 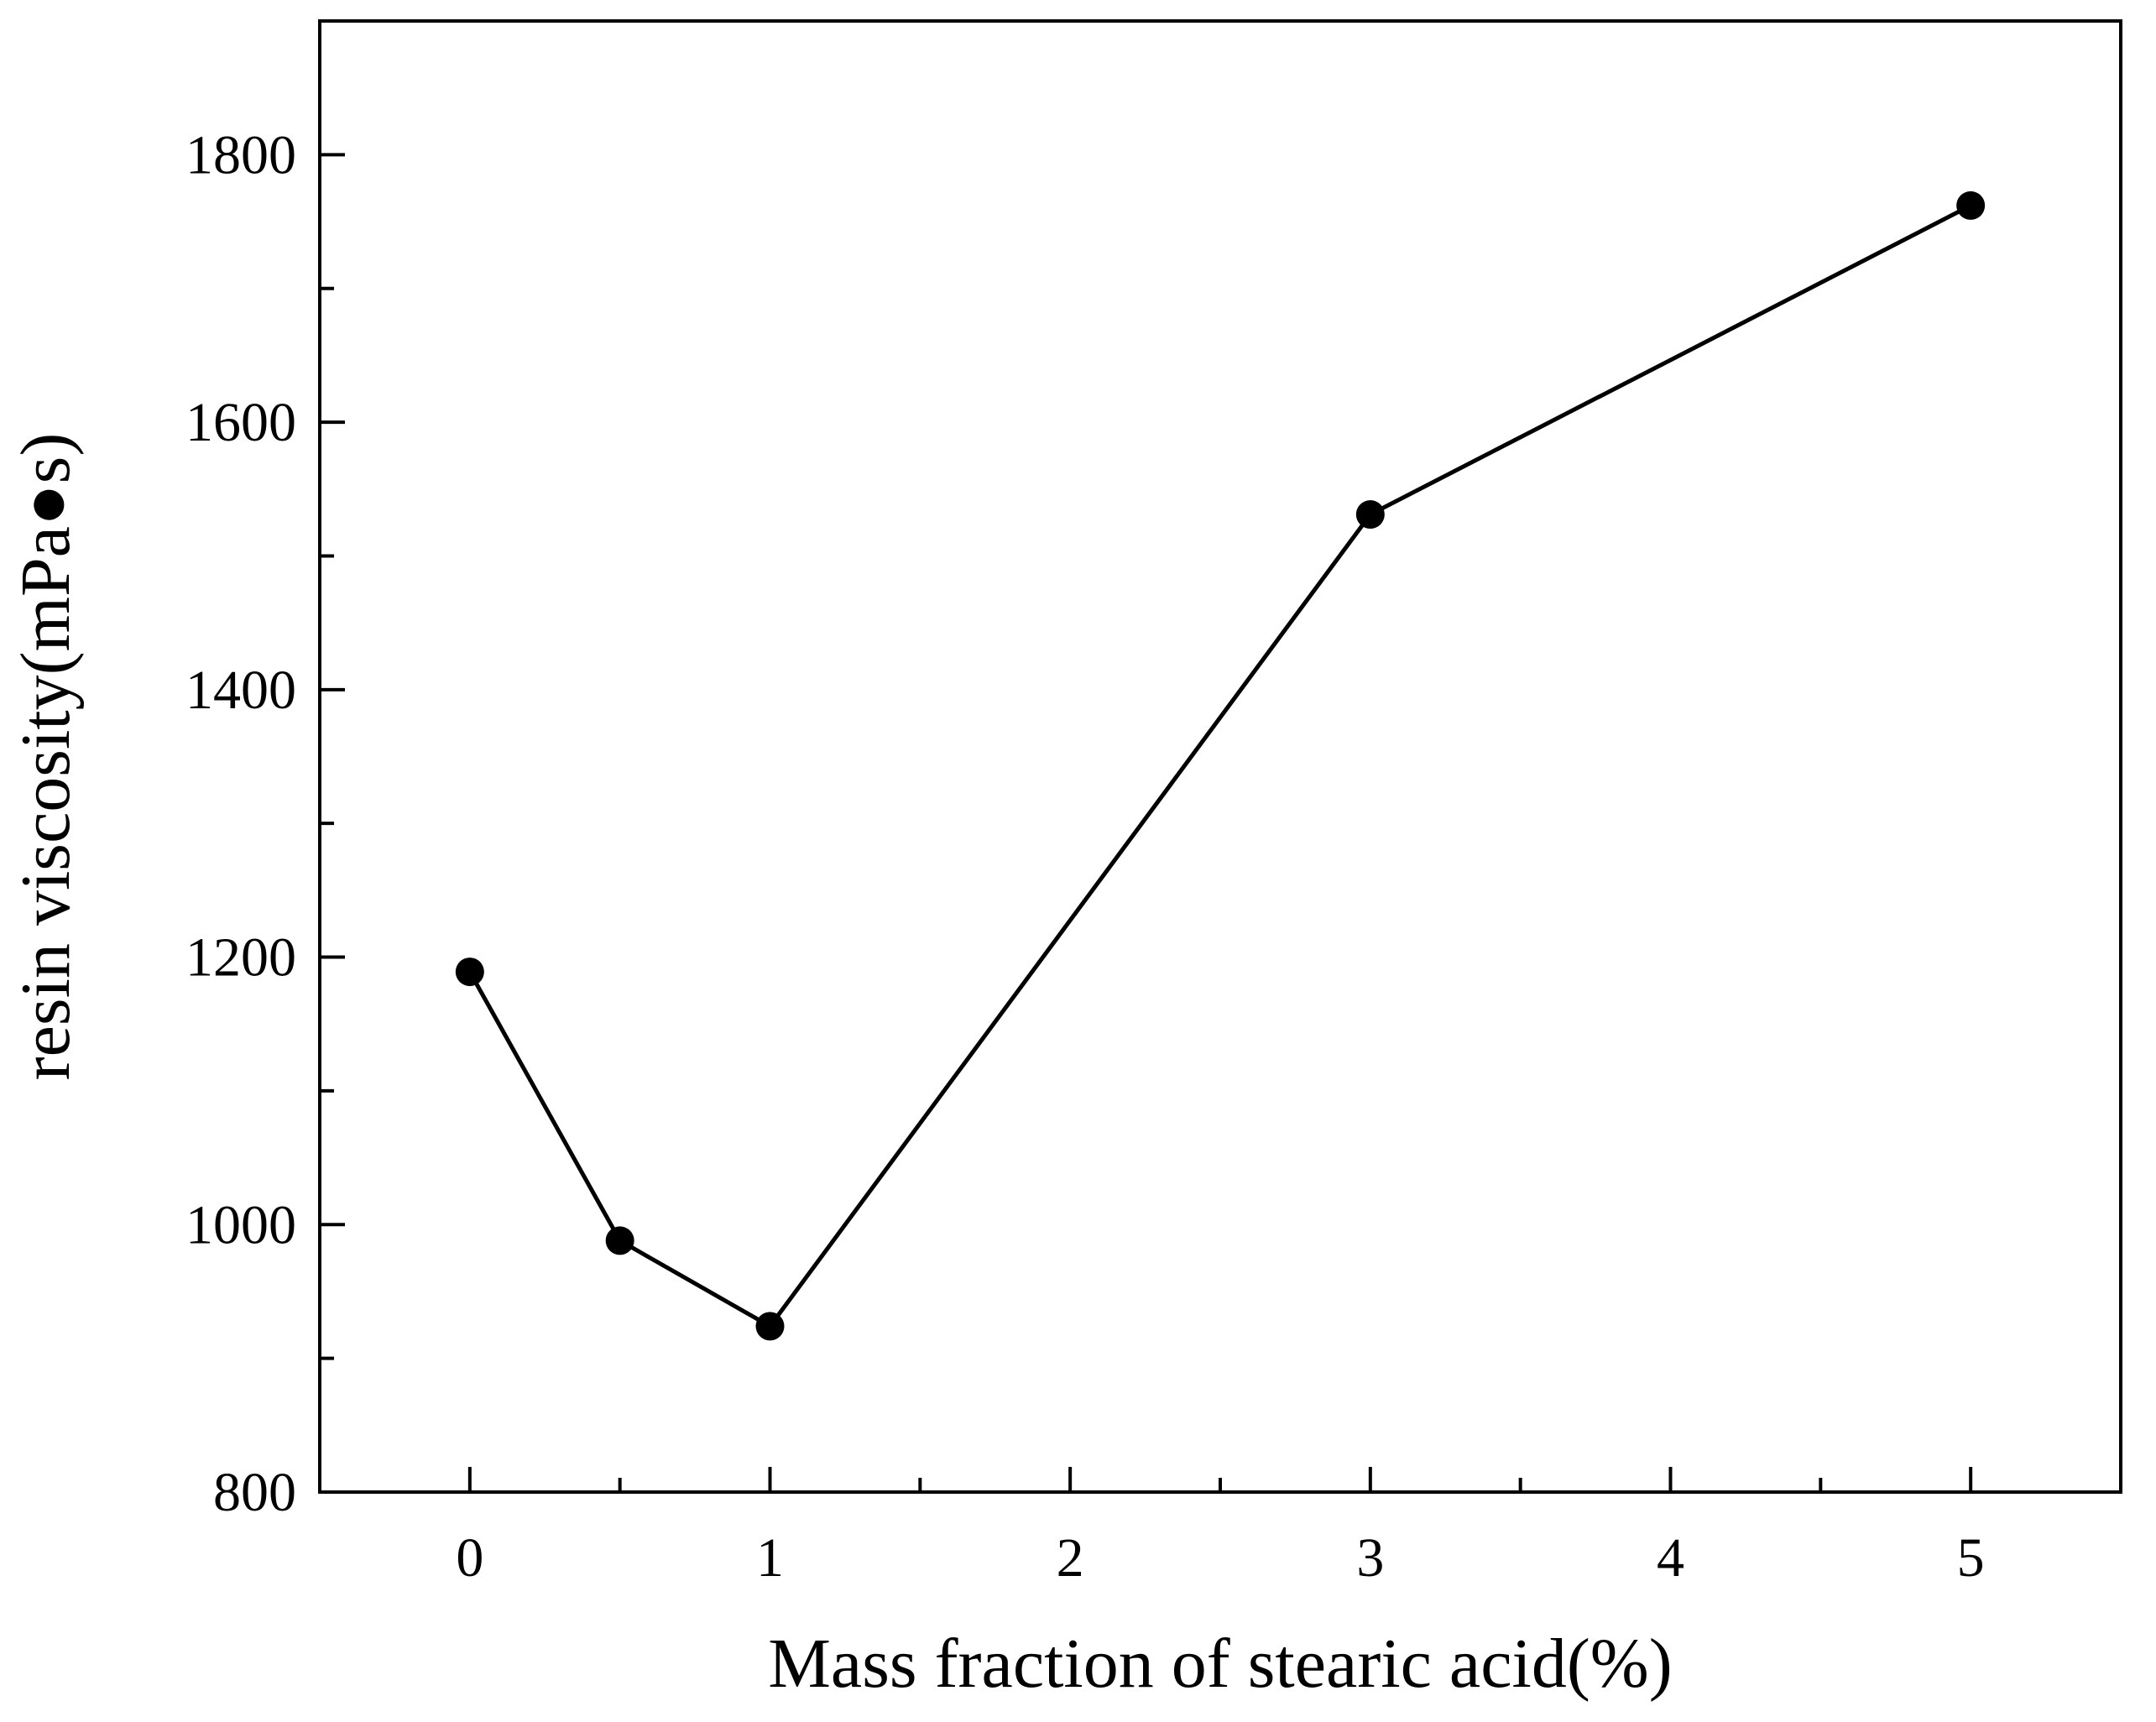 I want to click on y-tick-label: 800, so click(x=254, y=1492).